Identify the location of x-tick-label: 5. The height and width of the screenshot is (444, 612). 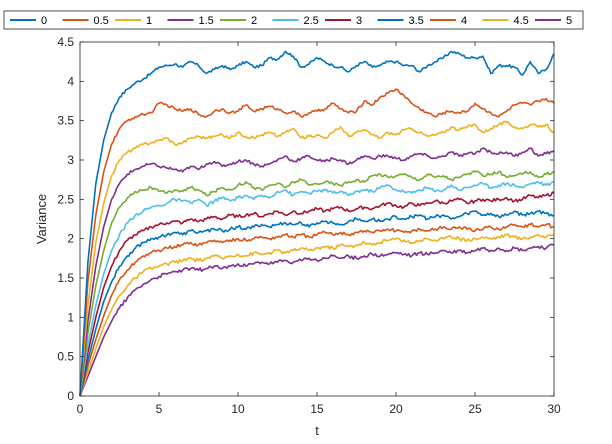
(159, 409).